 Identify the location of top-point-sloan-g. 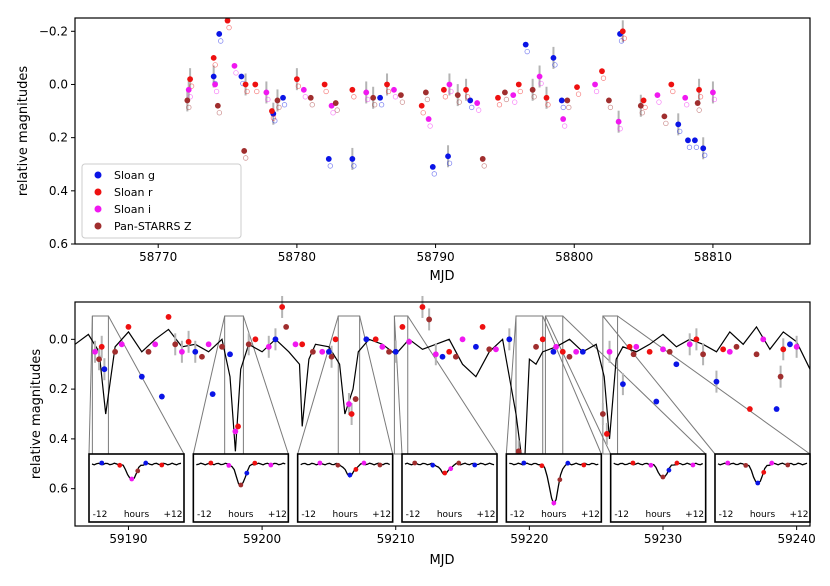
(703, 148).